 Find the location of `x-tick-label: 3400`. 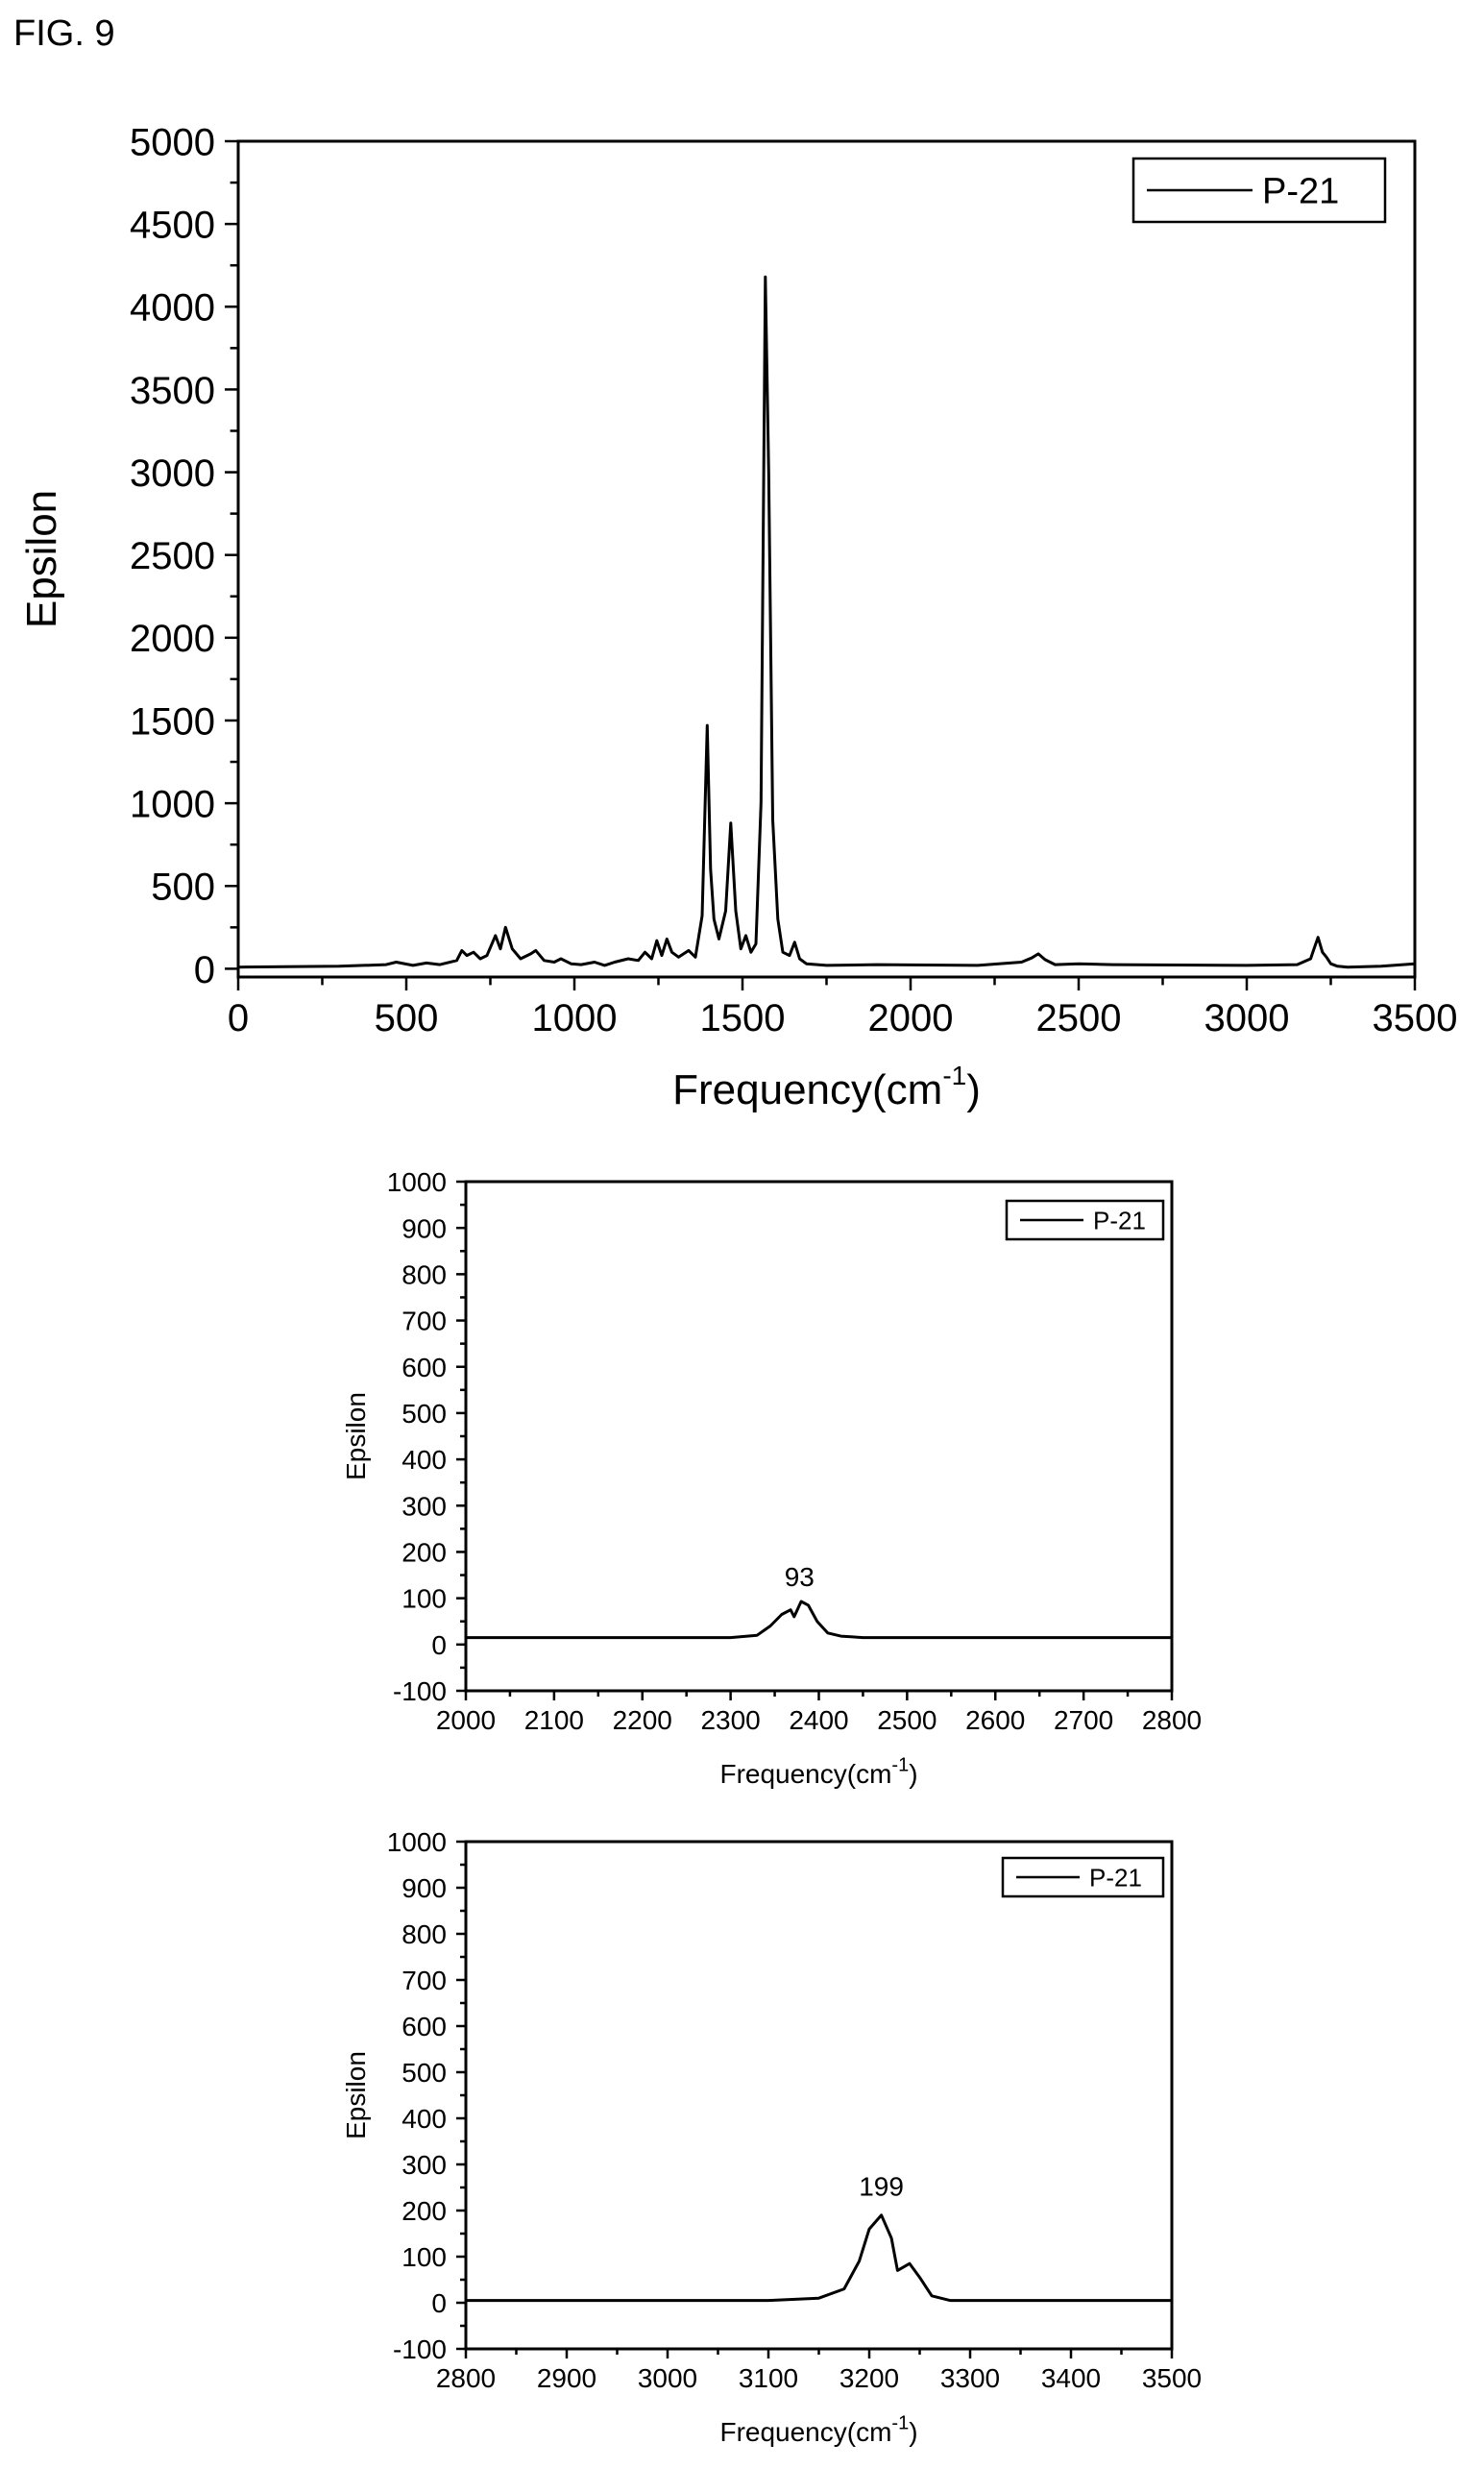

x-tick-label: 3400 is located at coordinates (1071, 2378).